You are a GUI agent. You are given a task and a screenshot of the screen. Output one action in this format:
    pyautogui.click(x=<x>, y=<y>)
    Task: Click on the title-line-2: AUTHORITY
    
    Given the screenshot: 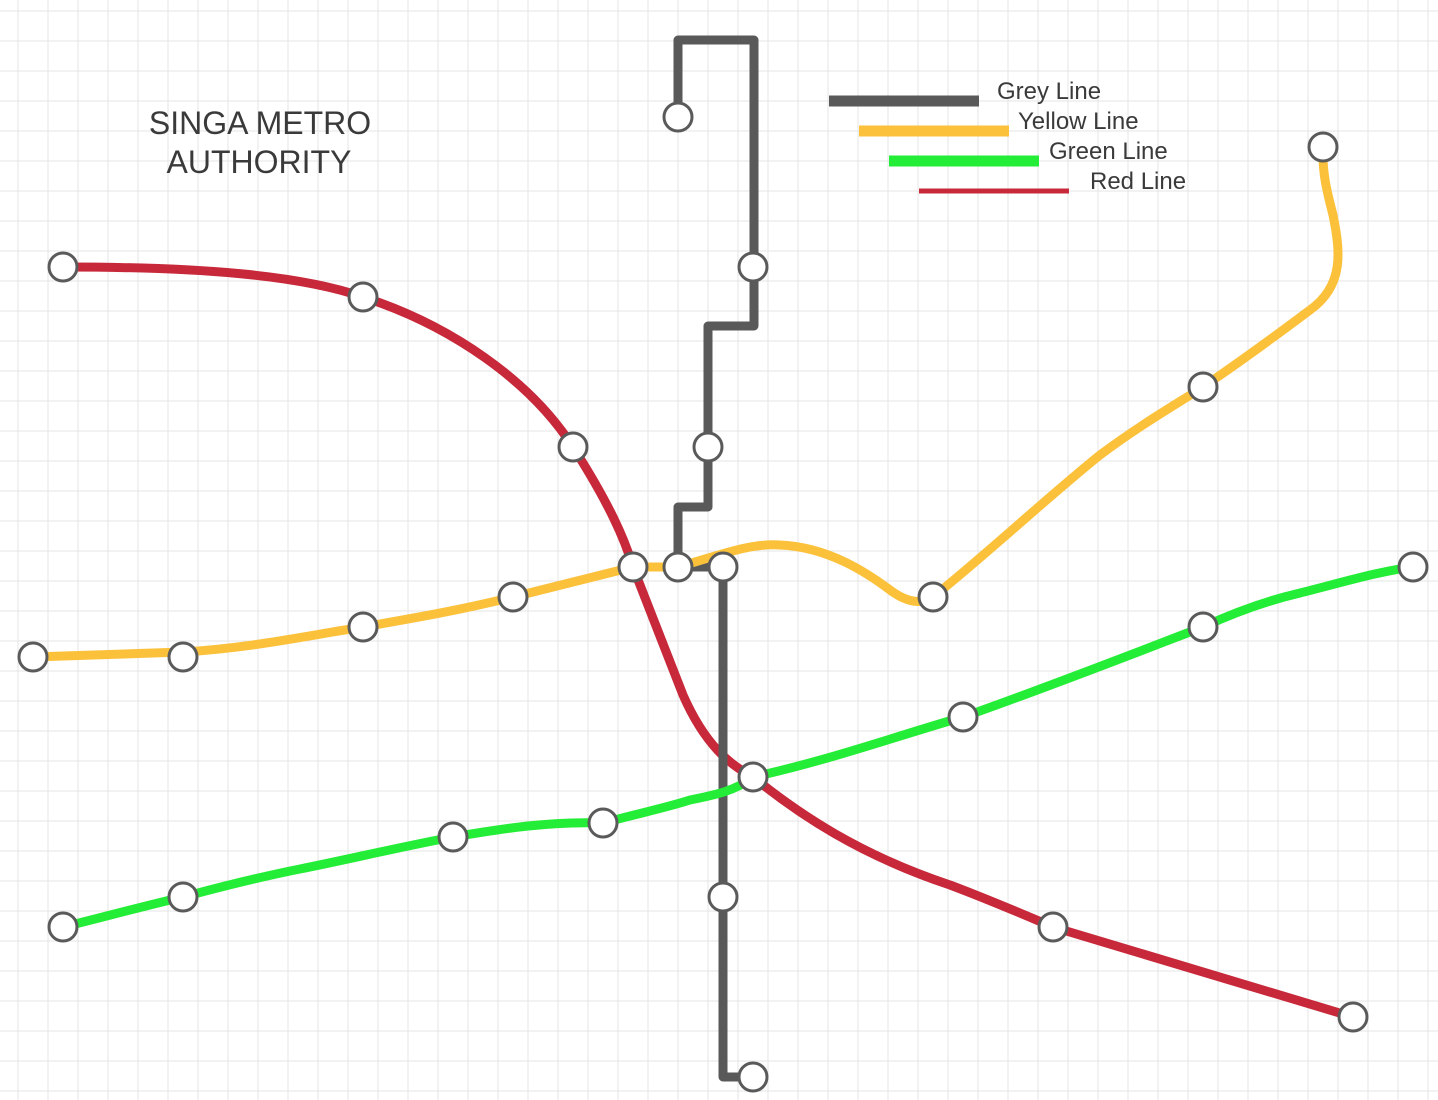 What is the action you would take?
    pyautogui.click(x=259, y=162)
    